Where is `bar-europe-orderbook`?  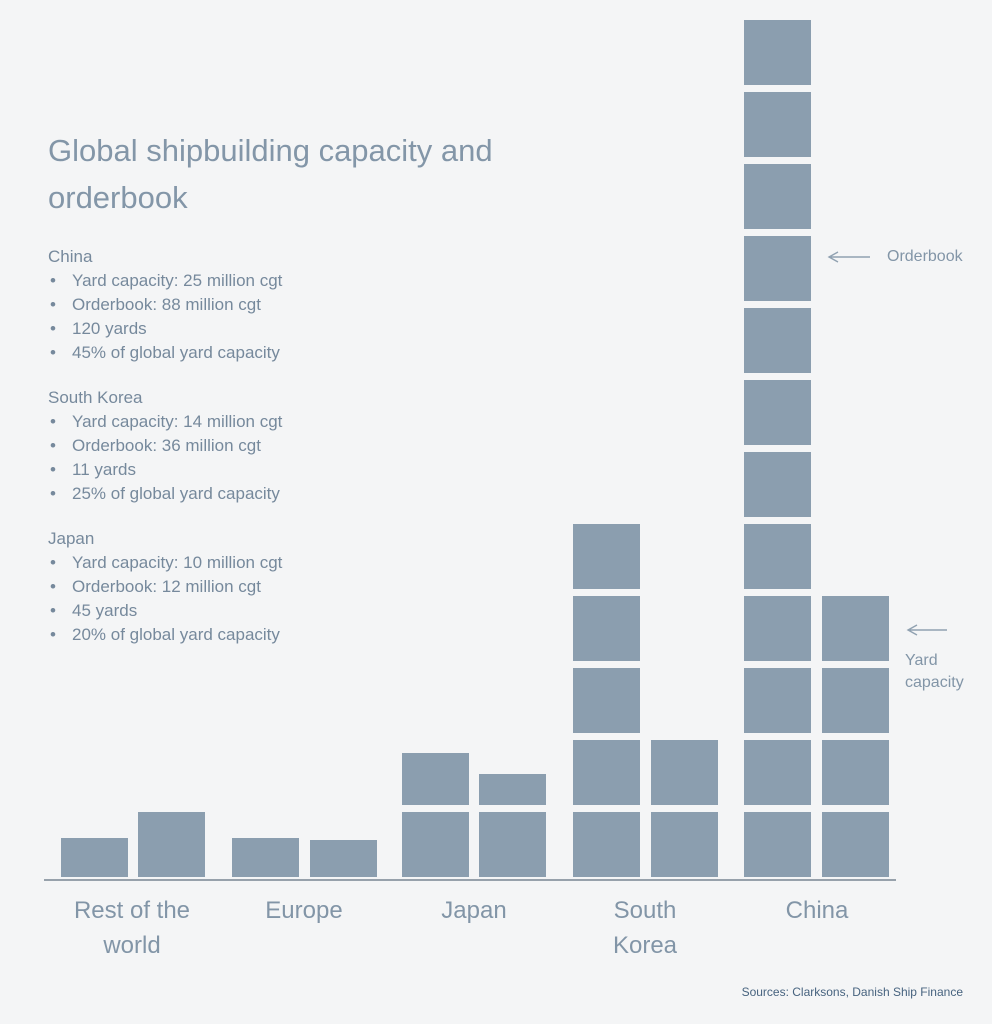 bar-europe-orderbook is located at coordinates (265, 857).